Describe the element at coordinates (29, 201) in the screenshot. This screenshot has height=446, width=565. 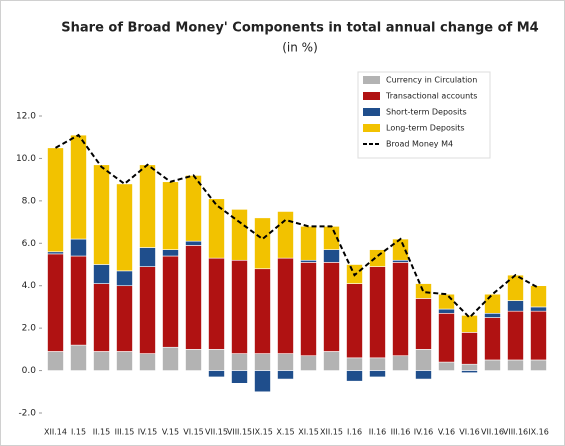
I see `y-tick-label: 8.0` at that location.